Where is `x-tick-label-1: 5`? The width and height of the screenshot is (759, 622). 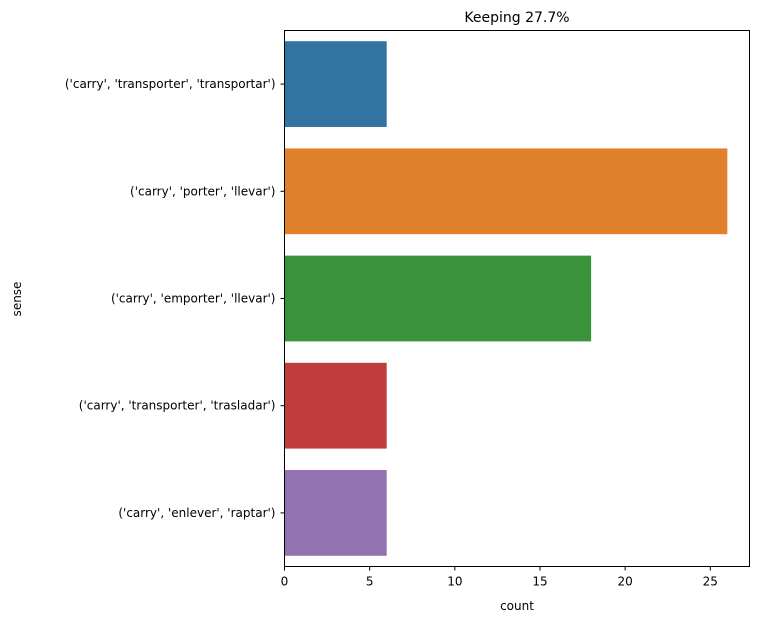 x-tick-label-1: 5 is located at coordinates (370, 582).